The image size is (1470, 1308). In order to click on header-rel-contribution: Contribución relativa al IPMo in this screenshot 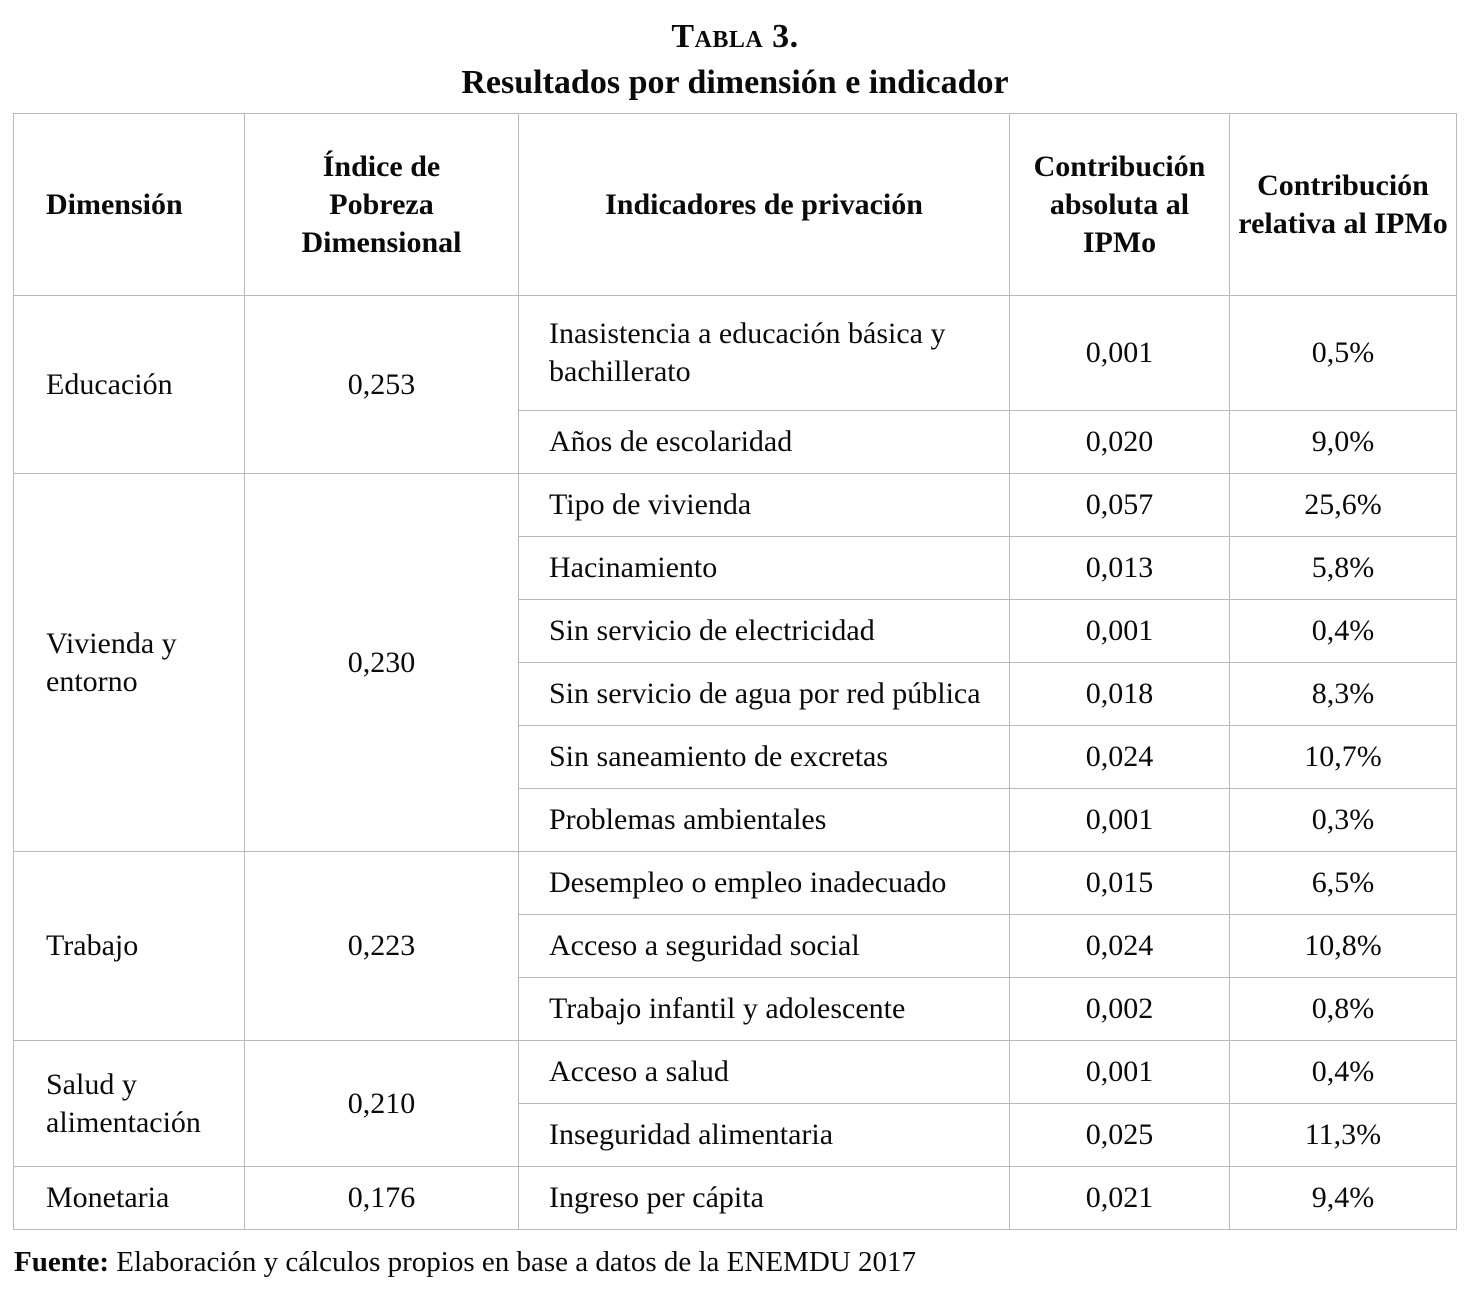, I will do `click(1343, 204)`.